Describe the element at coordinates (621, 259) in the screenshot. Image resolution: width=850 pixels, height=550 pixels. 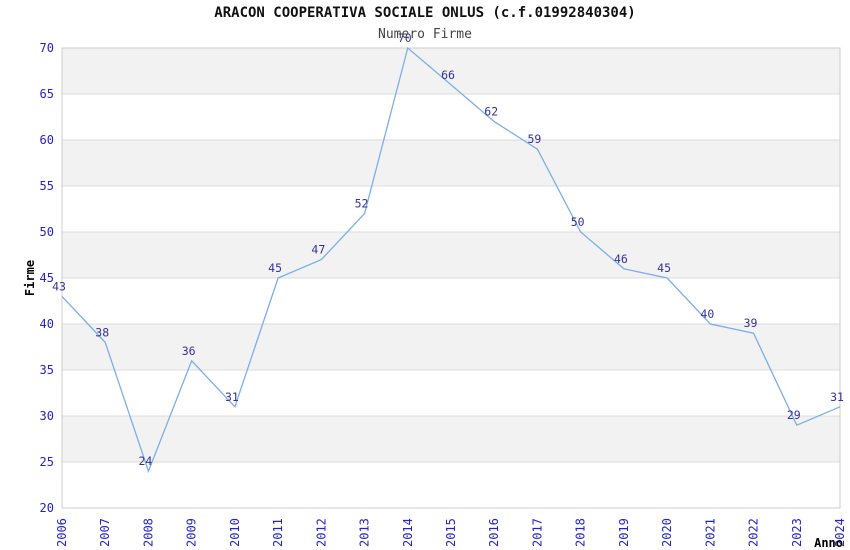
I see `point-label: 46` at that location.